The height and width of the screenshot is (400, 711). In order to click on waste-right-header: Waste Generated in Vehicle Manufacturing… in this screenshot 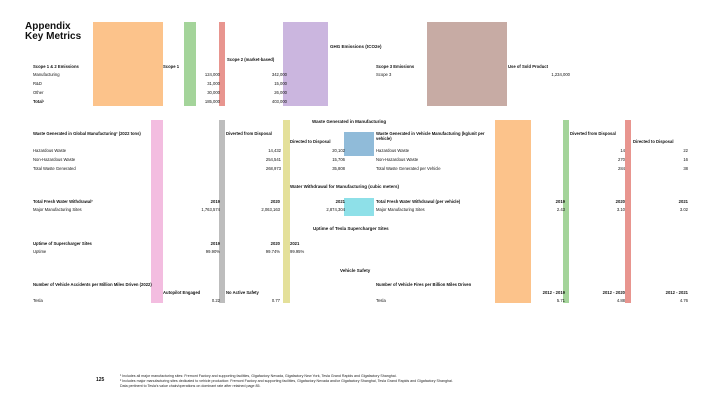, I will do `click(430, 136)`.